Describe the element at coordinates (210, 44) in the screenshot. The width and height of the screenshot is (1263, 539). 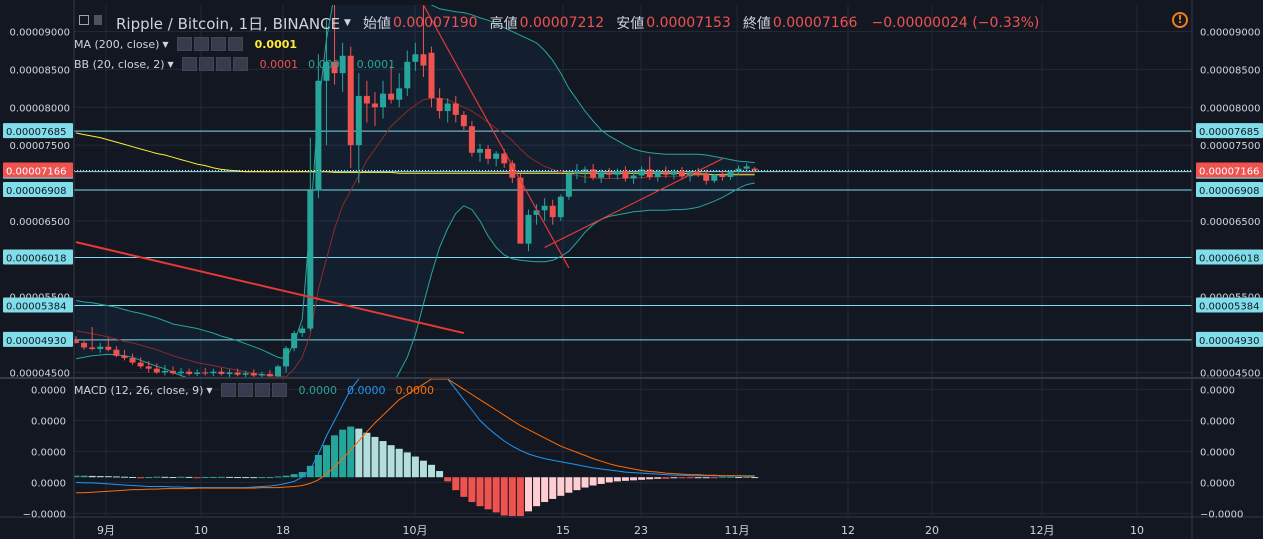
I see `ma-controls` at that location.